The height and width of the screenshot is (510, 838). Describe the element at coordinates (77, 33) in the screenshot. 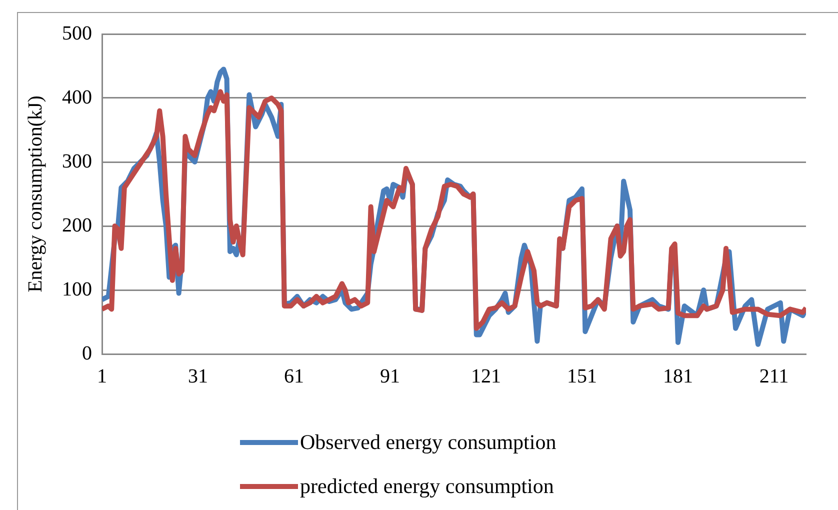

I see `y-tick-label: 500` at that location.